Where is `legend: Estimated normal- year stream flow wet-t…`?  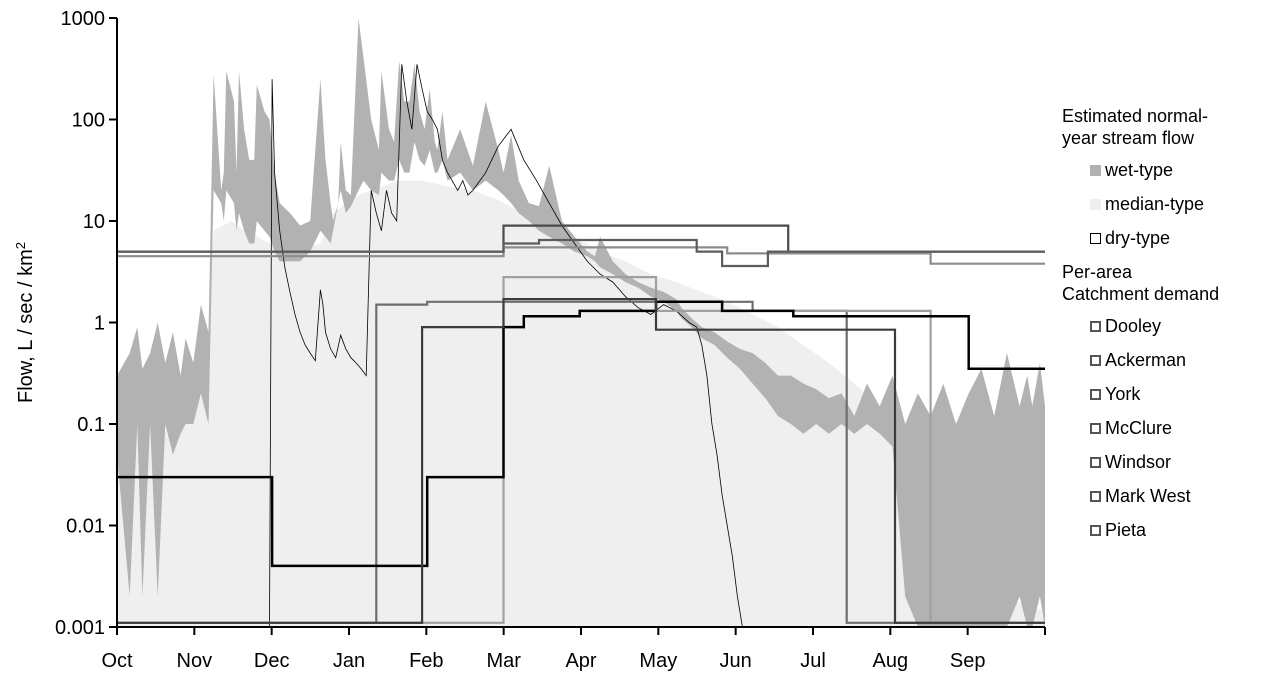
legend: Estimated normal- year stream flow wet-t… is located at coordinates (1167, 326).